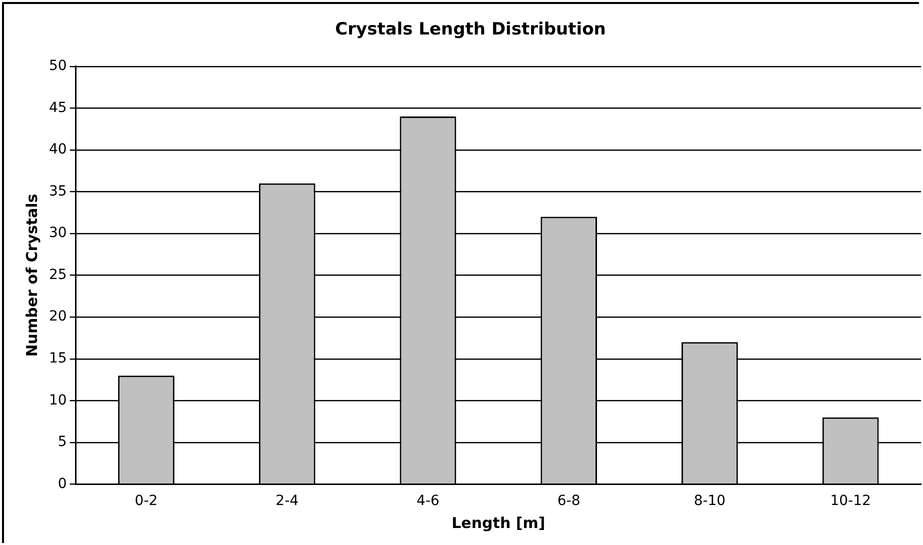  What do you see at coordinates (57, 66) in the screenshot?
I see `y-tick-label: 50` at bounding box center [57, 66].